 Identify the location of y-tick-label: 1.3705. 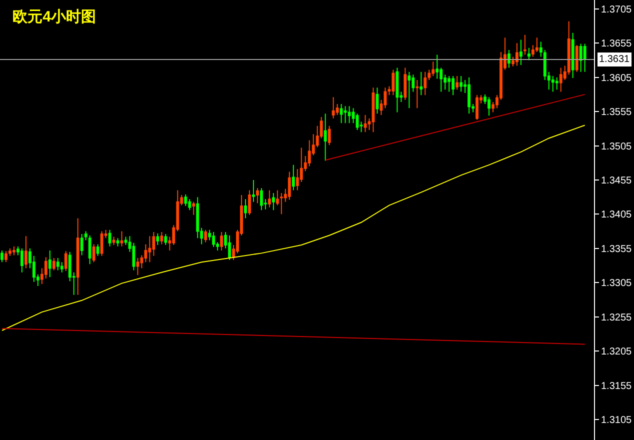
(616, 10).